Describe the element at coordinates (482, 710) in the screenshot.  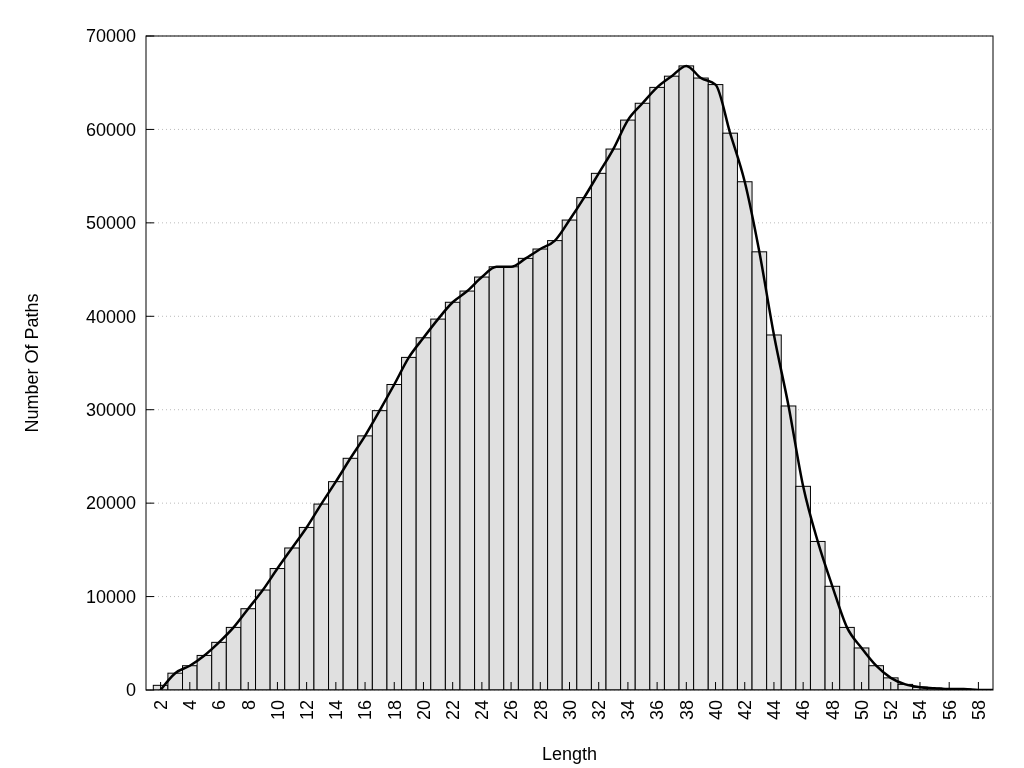
I see `x-tick-label: 24` at that location.